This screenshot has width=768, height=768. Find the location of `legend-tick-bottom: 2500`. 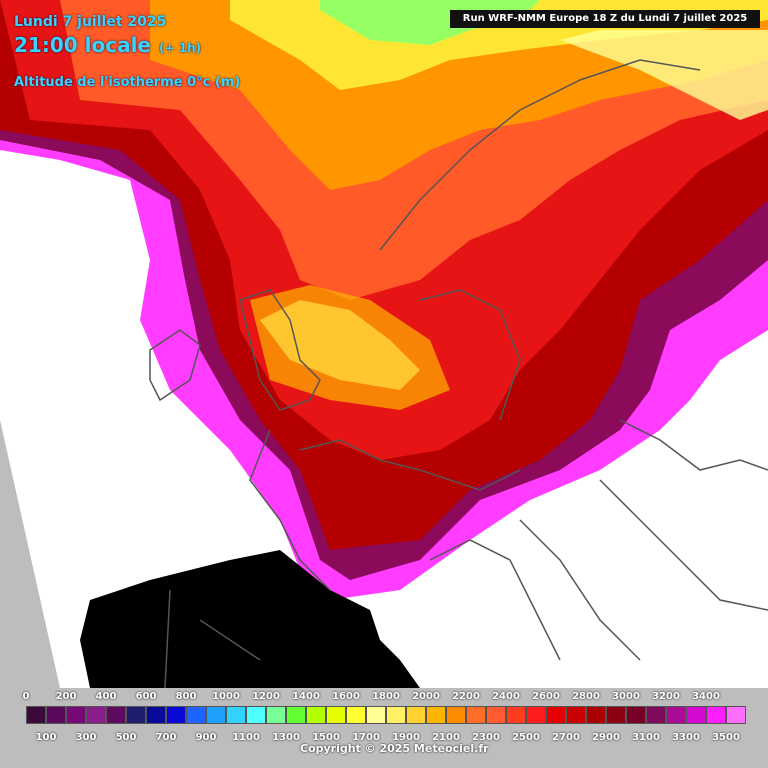

legend-tick-bottom: 2500 is located at coordinates (526, 737).